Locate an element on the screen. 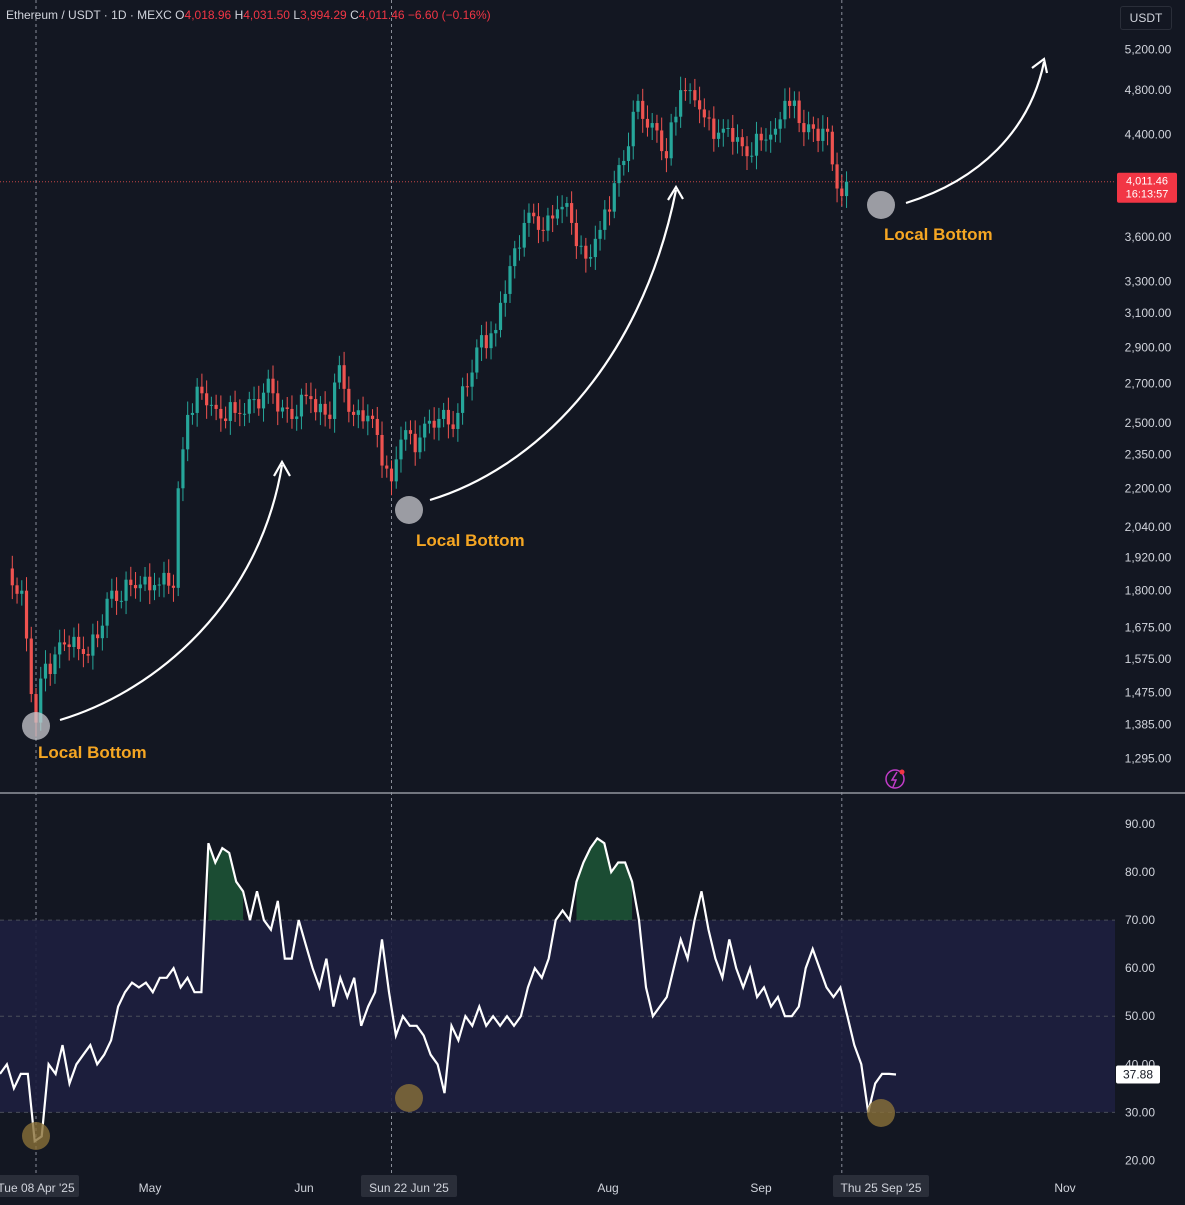  local-bottom-label: Local Bottom is located at coordinates (938, 234).